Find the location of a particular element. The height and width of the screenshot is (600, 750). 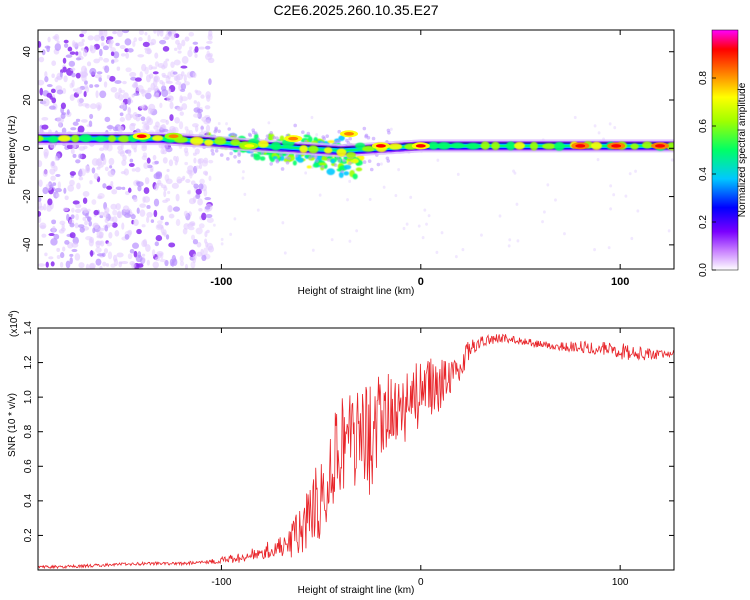

heatmap-y-tick-label: -20 is located at coordinates (27, 196).